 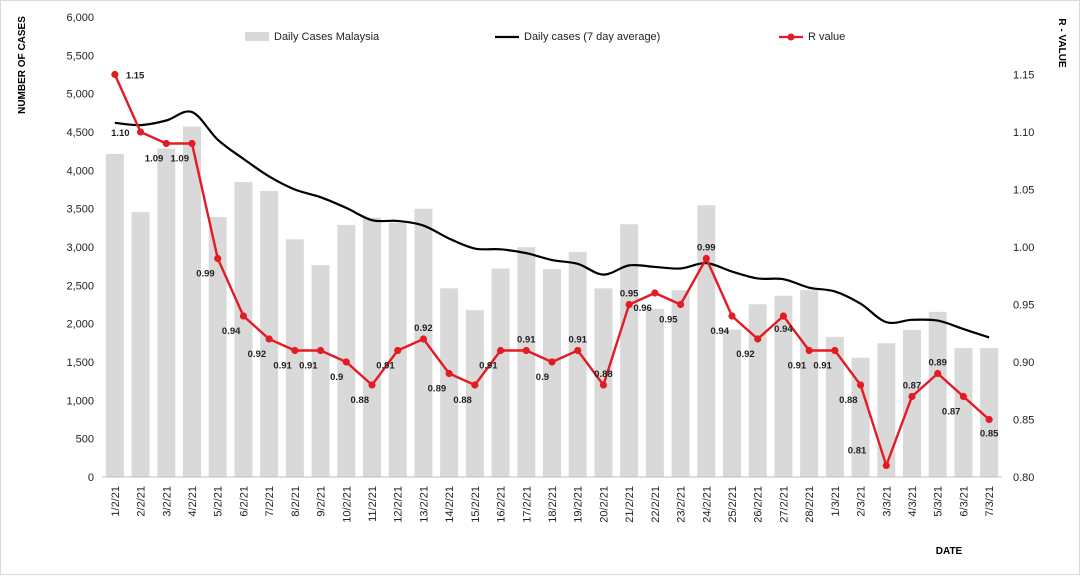 What do you see at coordinates (733, 504) in the screenshot?
I see `x-tick-label: 25/2/21` at bounding box center [733, 504].